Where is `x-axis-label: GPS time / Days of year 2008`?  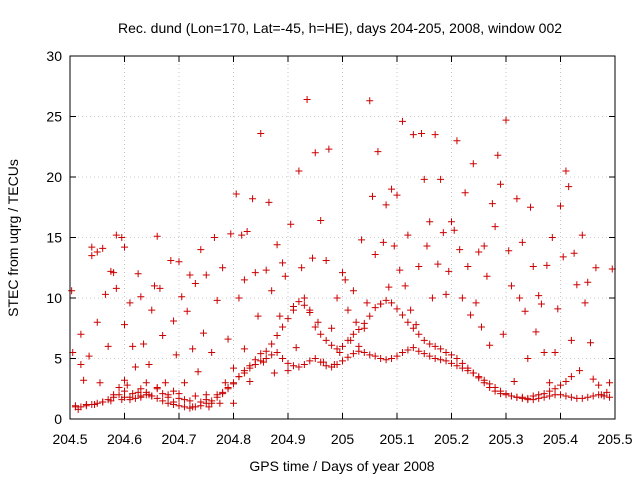
x-axis-label: GPS time / Days of year 2008 is located at coordinates (341, 466).